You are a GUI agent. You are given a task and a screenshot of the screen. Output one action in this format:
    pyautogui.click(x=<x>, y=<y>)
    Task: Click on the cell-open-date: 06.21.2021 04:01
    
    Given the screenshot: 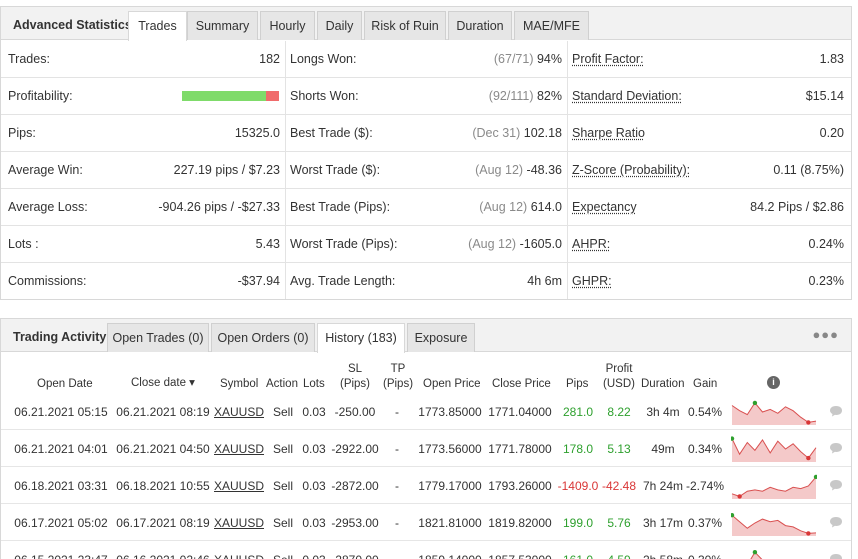 What is the action you would take?
    pyautogui.click(x=61, y=449)
    